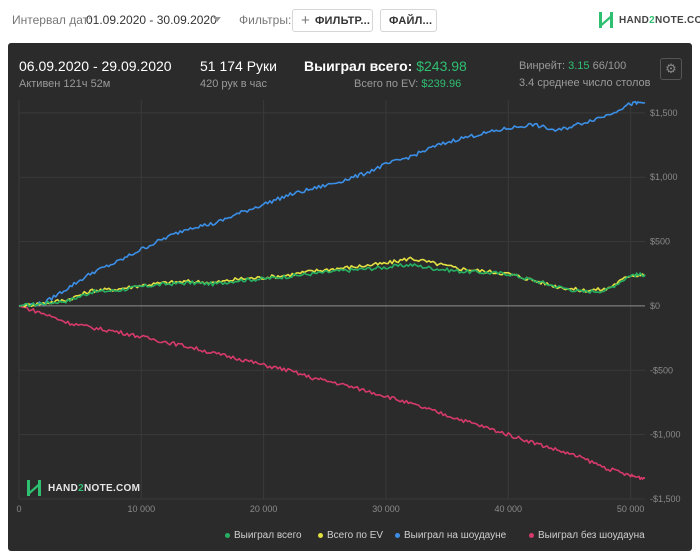 The width and height of the screenshot is (700, 554). I want to click on hand2note-logo-icon, so click(606, 20).